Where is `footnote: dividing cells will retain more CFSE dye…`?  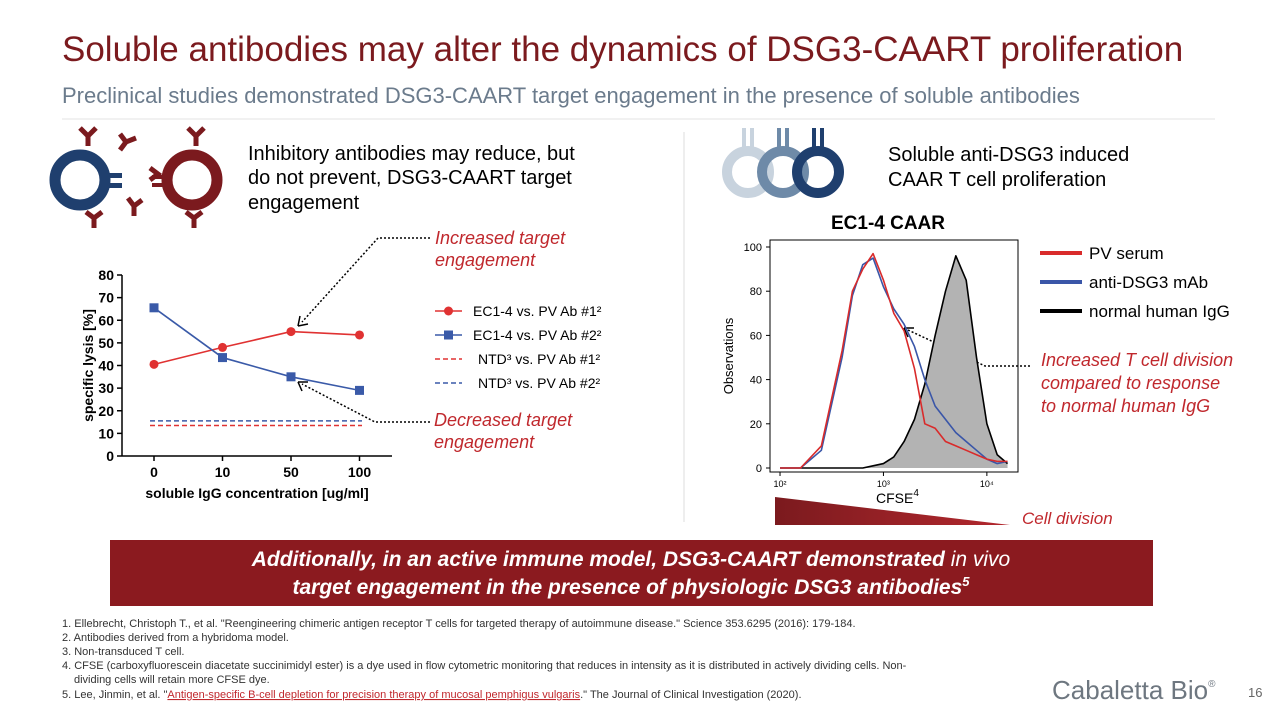
footnote: dividing cells will retain more CFSE dye… is located at coordinates (172, 680).